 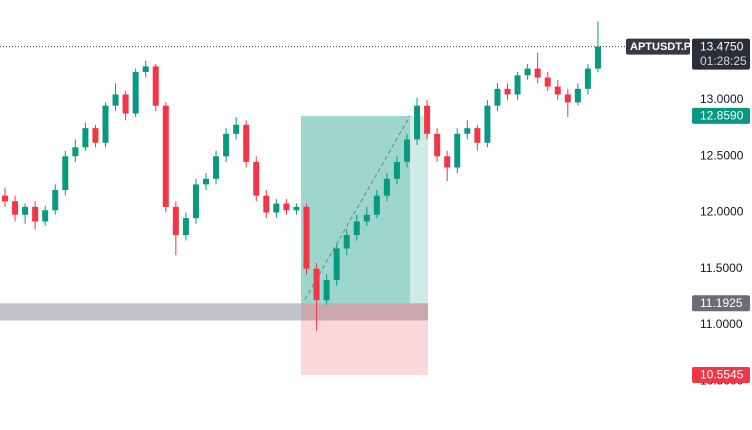 I want to click on stop-label-bg, so click(x=721, y=375).